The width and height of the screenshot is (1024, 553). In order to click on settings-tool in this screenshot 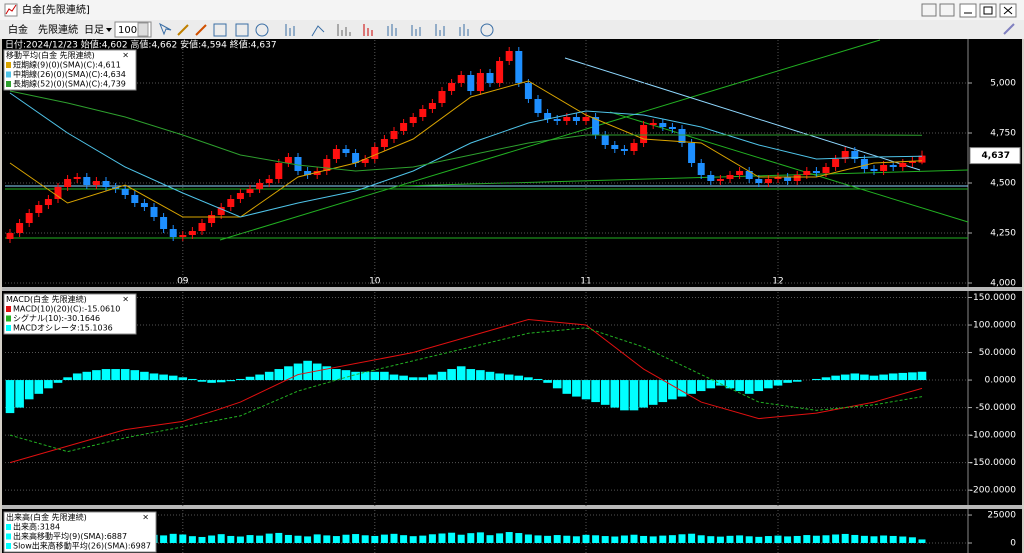, I will do `click(487, 30)`.